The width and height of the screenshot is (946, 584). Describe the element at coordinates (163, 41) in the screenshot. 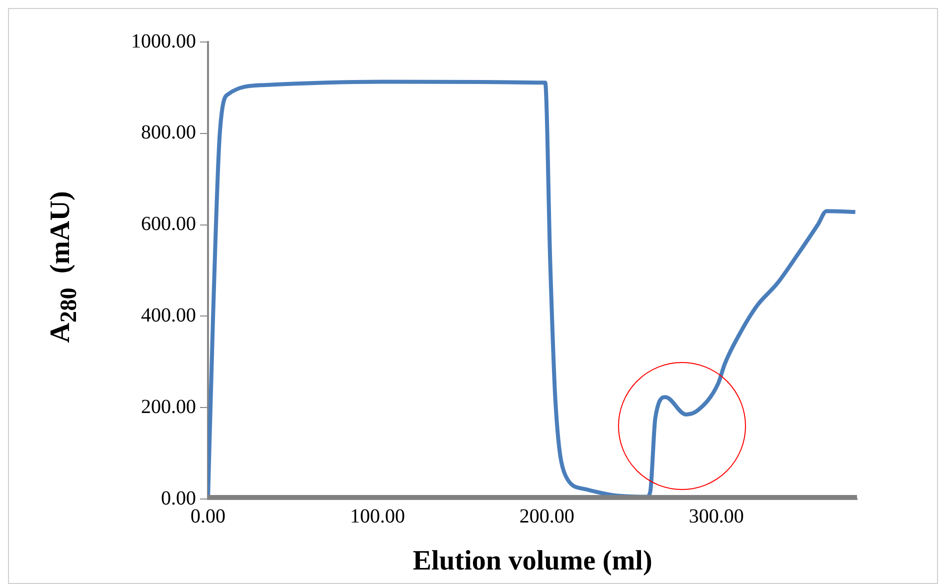

I see `y-tick-label: 1000.00` at that location.